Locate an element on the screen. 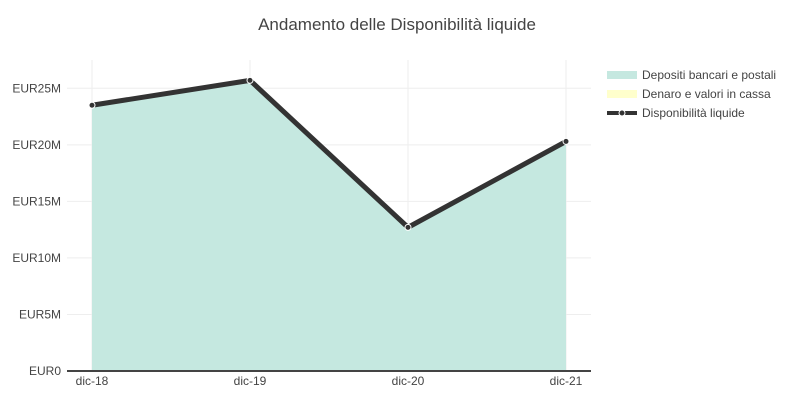 This screenshot has width=793, height=400. x-tick-label: dic-18 is located at coordinates (92, 381).